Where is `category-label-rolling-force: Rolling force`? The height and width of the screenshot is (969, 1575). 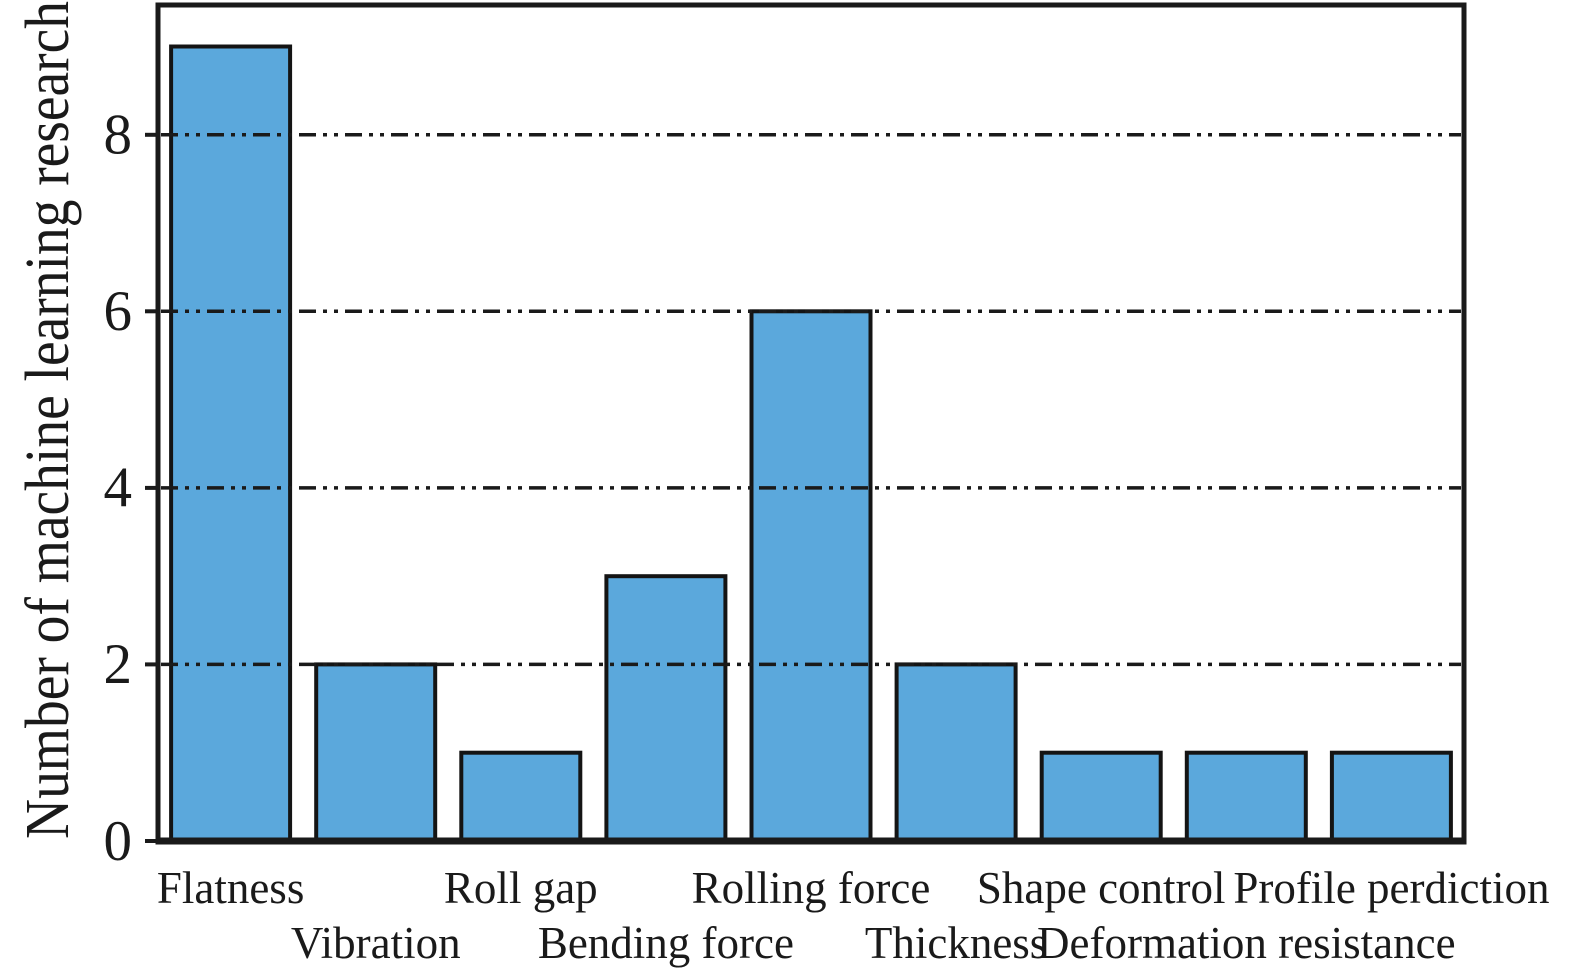 category-label-rolling-force: Rolling force is located at coordinates (811, 888).